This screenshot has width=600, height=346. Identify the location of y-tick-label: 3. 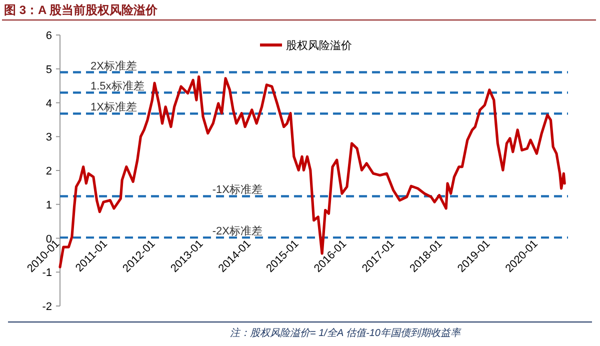
(49, 138).